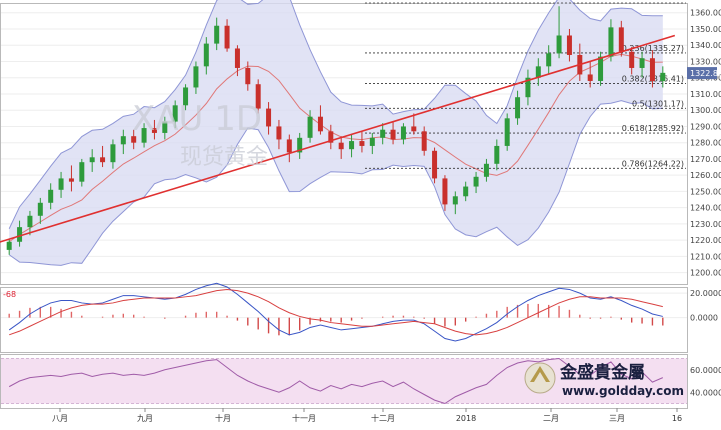  What do you see at coordinates (705, 175) in the screenshot?
I see `y-tick-label: 1260.00` at bounding box center [705, 175].